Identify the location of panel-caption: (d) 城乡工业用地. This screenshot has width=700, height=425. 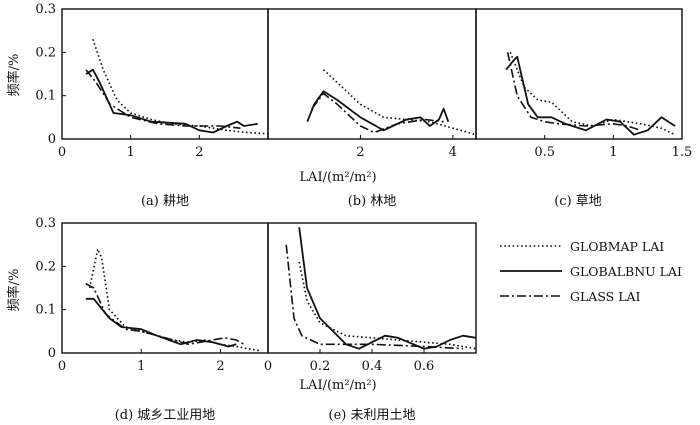
(165, 415).